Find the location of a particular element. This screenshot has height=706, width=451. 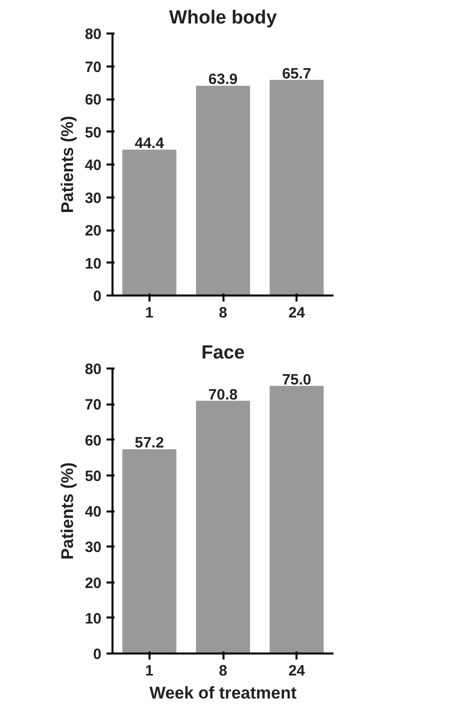

chart-title: Whole body is located at coordinates (223, 18).